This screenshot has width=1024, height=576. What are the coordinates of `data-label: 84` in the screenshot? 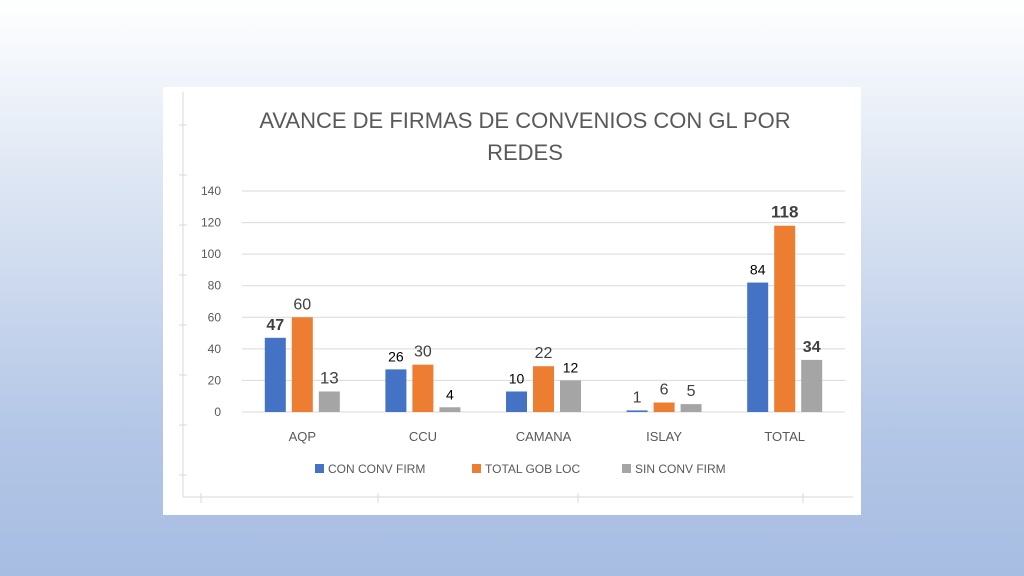 It's located at (758, 270).